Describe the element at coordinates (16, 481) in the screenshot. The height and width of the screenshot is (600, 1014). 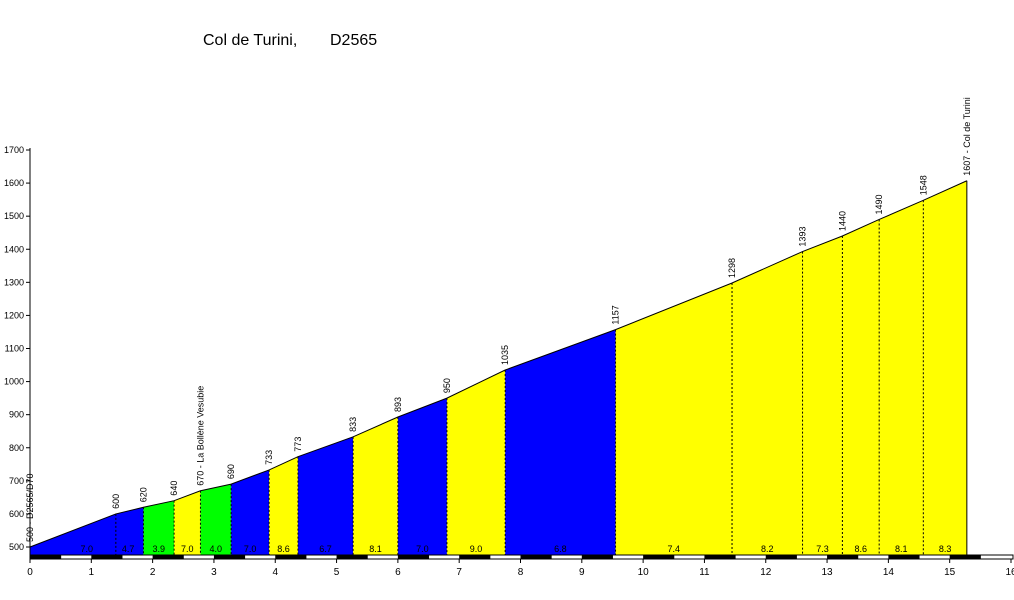
I see `y-tick-label: 700` at that location.